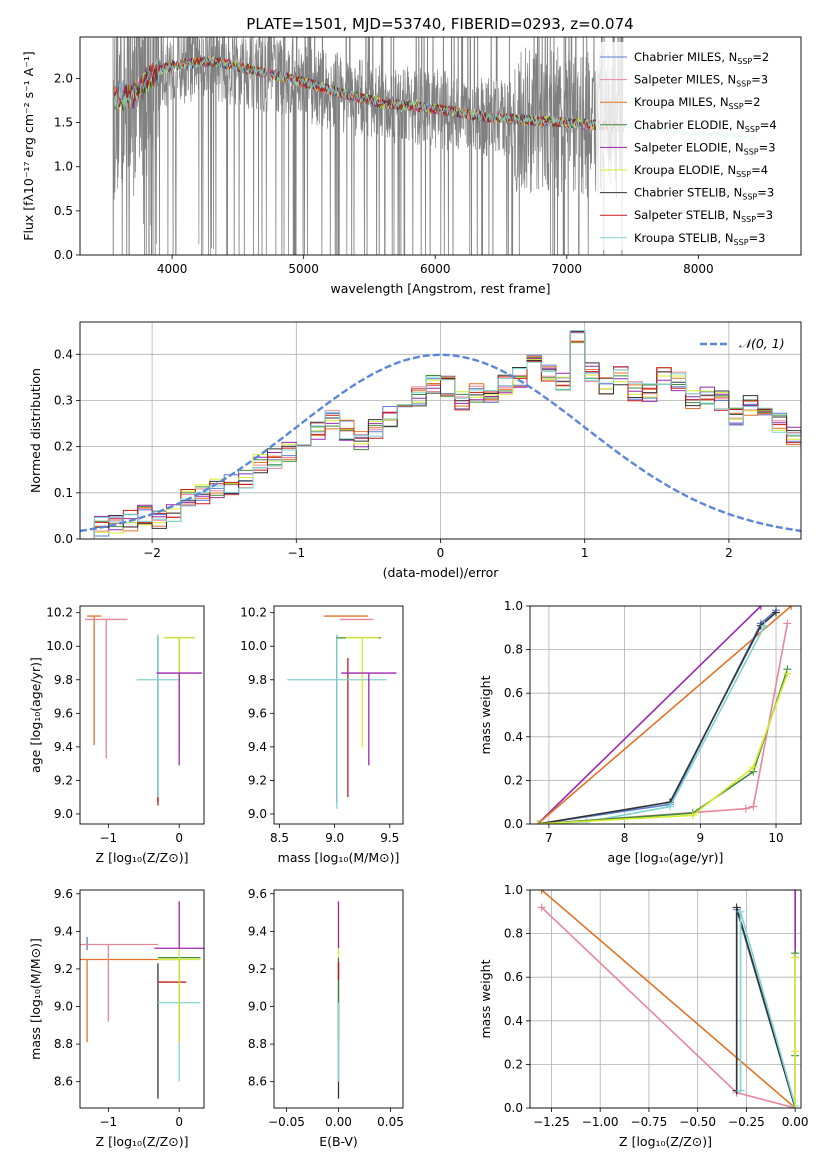 The width and height of the screenshot is (819, 1170). What do you see at coordinates (435, 269) in the screenshot?
I see `x-tick-label: 6000` at bounding box center [435, 269].